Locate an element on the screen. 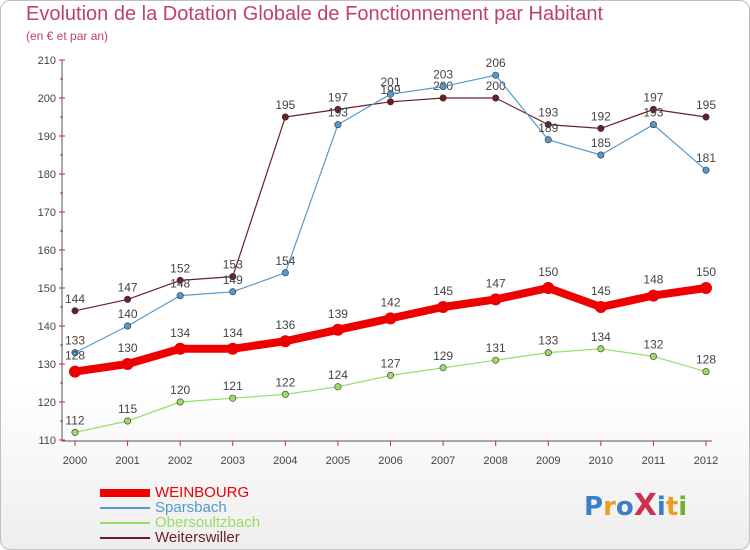  data-label: 115 is located at coordinates (127, 409).